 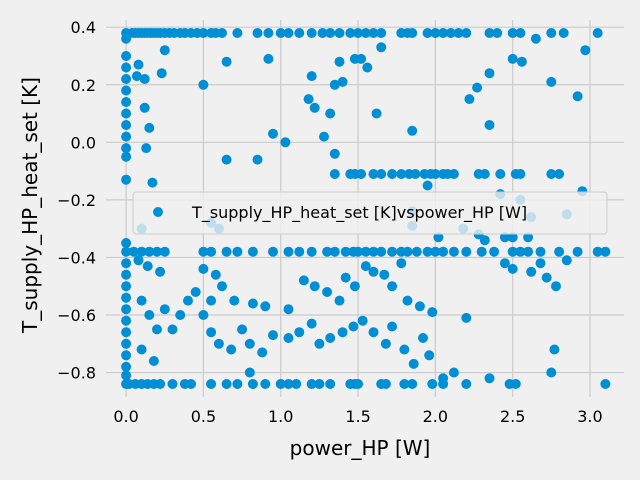 I want to click on legend: T_supply_HP_heat_set [K]vspower_HP [W], so click(x=370, y=213).